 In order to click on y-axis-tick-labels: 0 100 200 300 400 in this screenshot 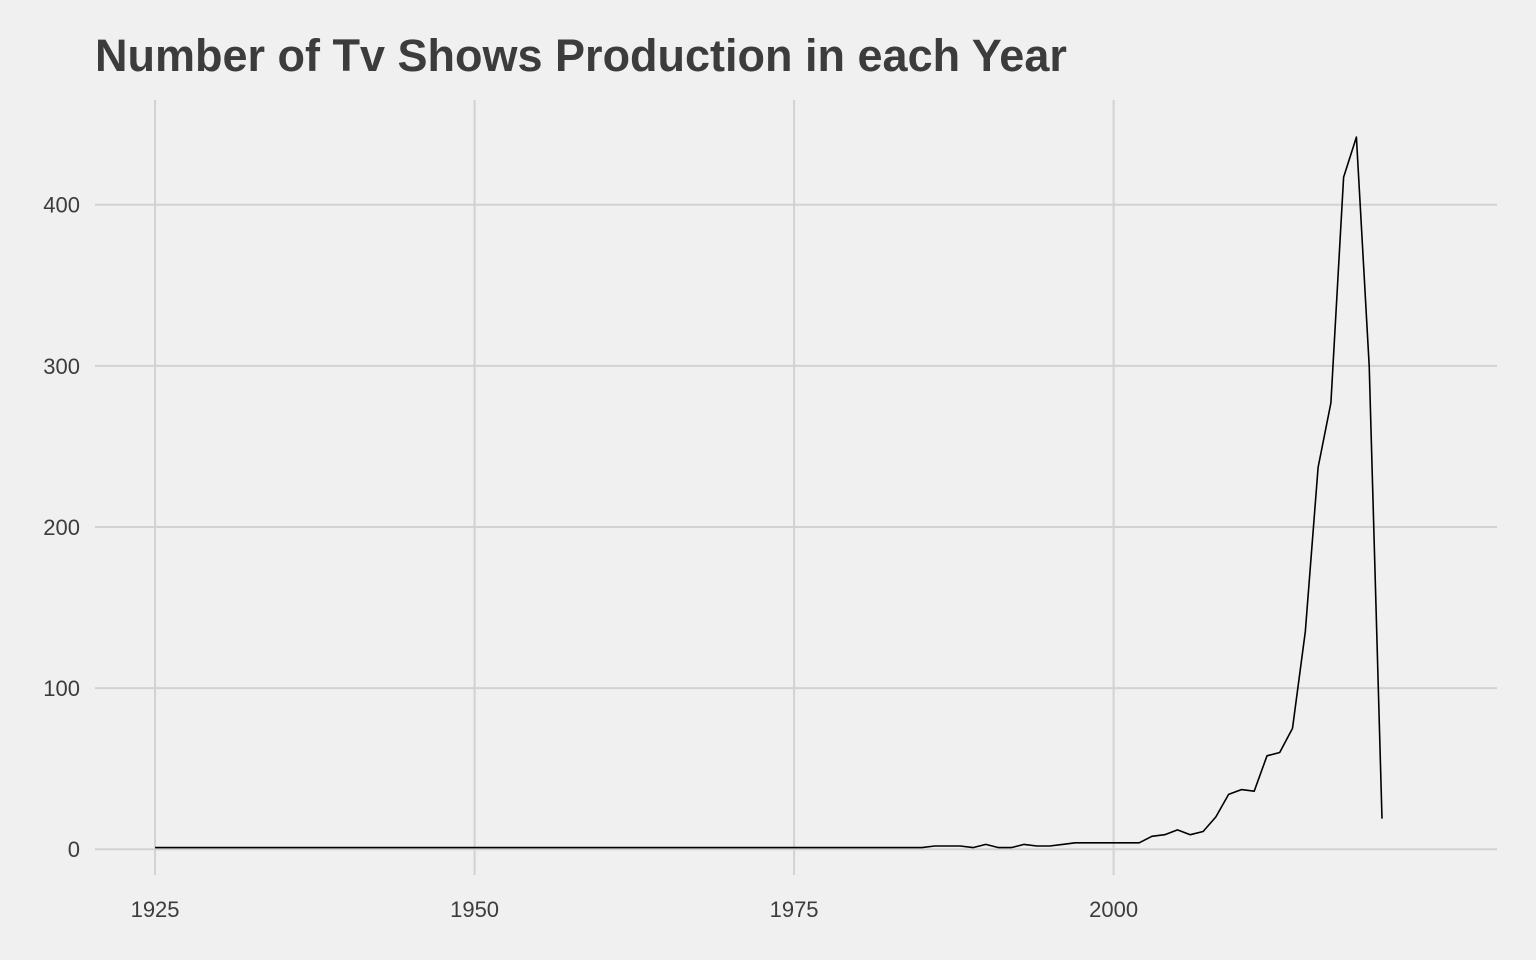, I will do `click(61, 527)`.